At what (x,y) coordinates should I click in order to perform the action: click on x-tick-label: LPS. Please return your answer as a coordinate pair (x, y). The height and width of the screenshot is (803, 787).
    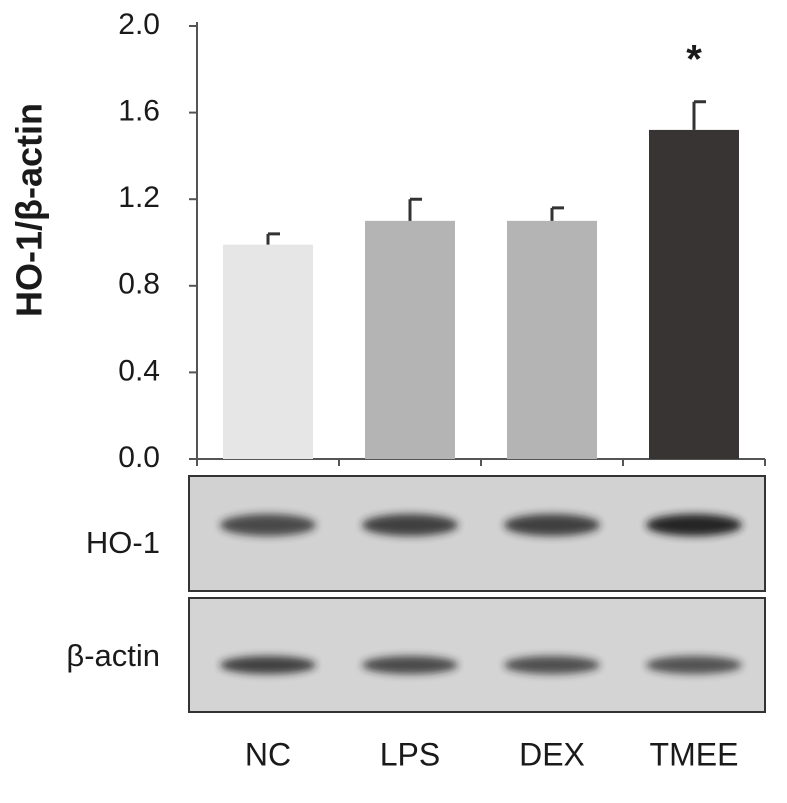
    Looking at the image, I should click on (410, 754).